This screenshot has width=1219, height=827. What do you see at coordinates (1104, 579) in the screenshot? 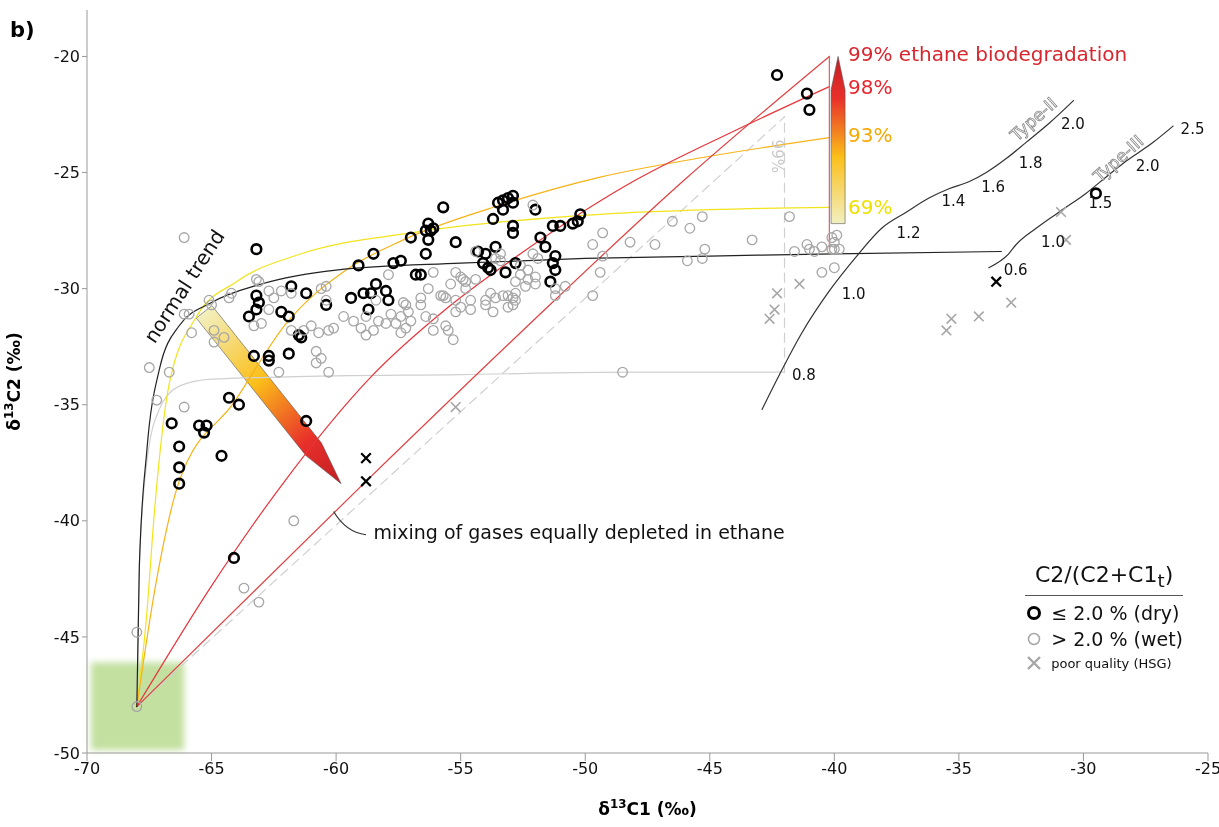
I see `legend-title: C2/(C2+C1$_{t}$)` at bounding box center [1104, 579].